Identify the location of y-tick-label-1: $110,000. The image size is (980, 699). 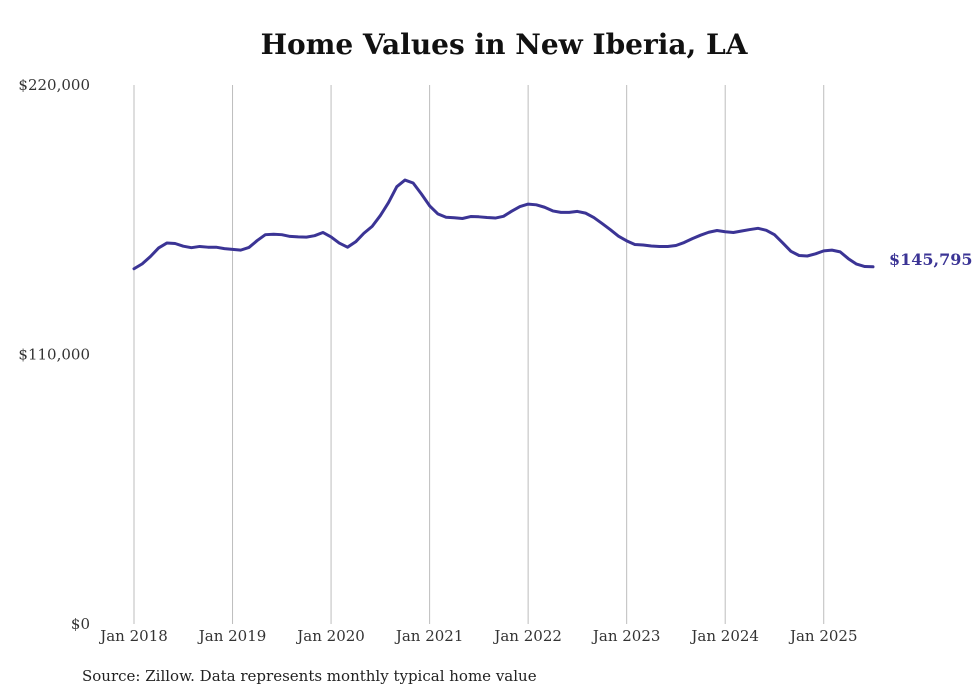
(54, 355).